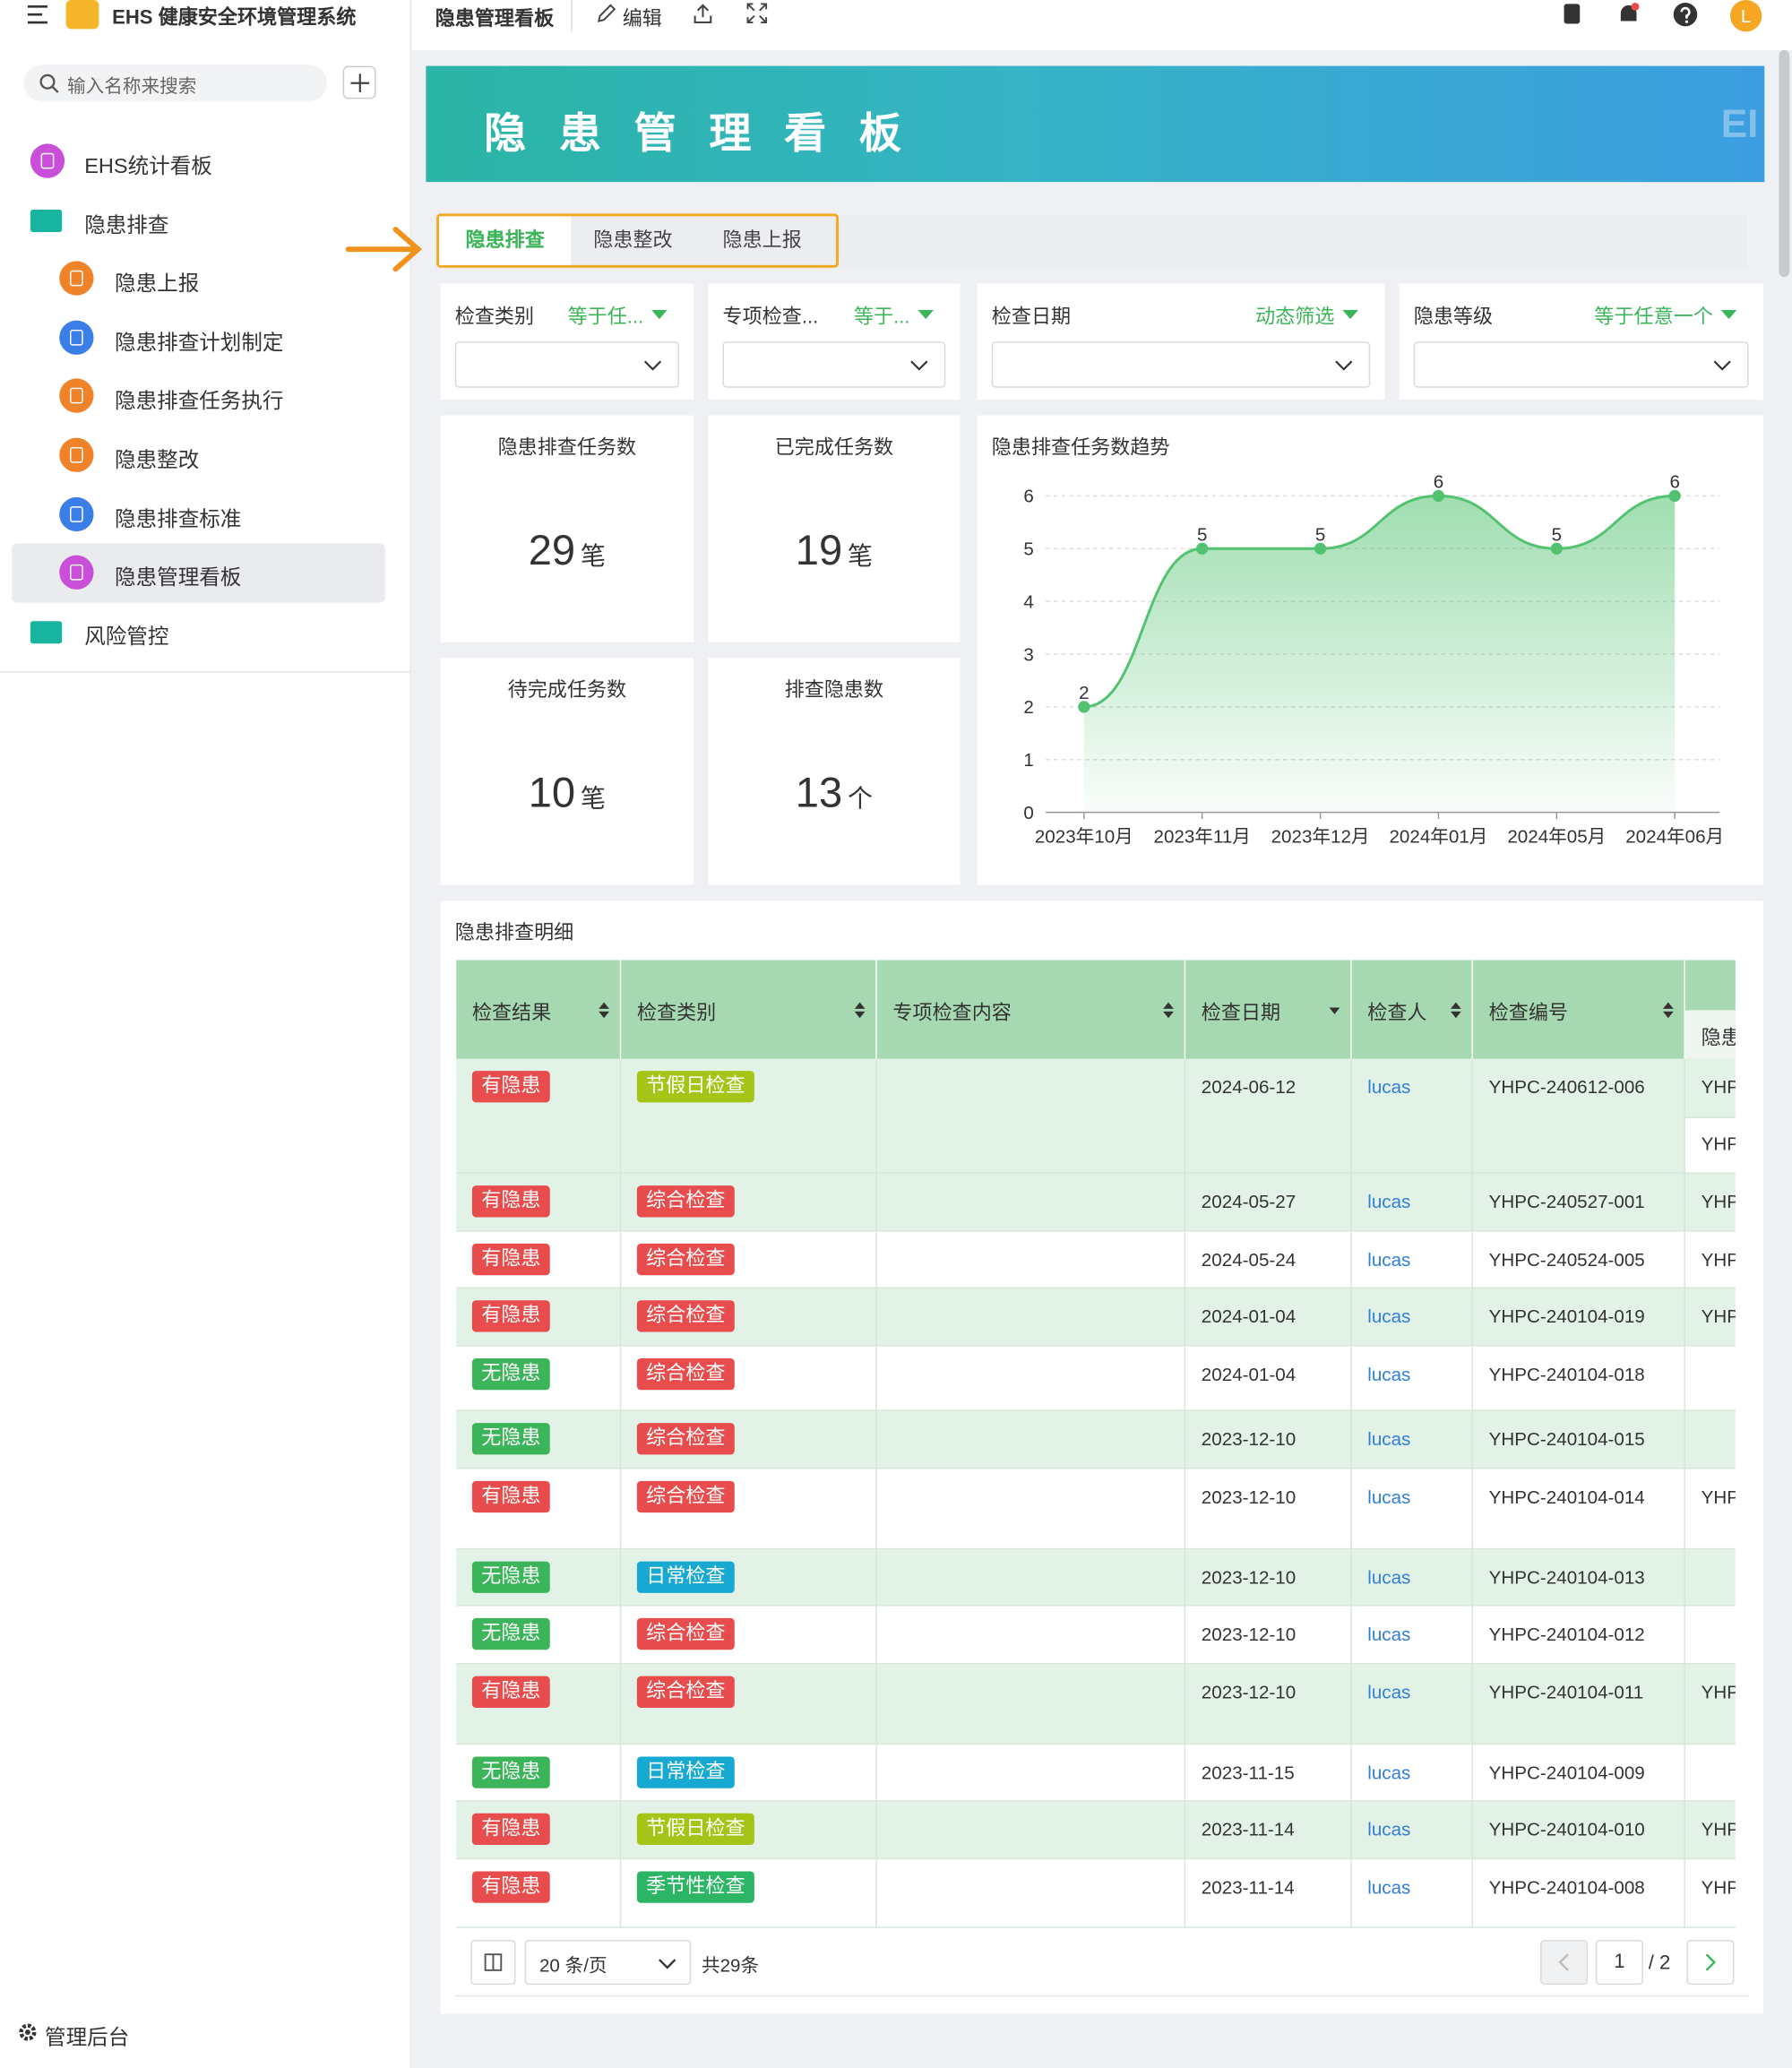  What do you see at coordinates (1566, 1829) in the screenshot?
I see `code-cell: YHPC-240104-010` at bounding box center [1566, 1829].